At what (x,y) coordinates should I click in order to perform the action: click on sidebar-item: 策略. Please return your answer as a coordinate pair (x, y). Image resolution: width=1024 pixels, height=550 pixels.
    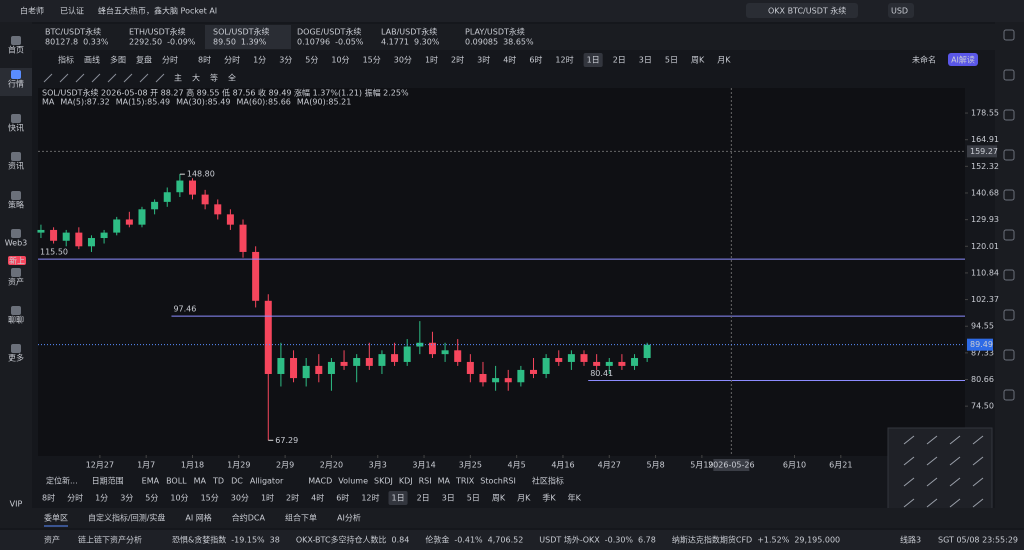
    Looking at the image, I should click on (16, 205).